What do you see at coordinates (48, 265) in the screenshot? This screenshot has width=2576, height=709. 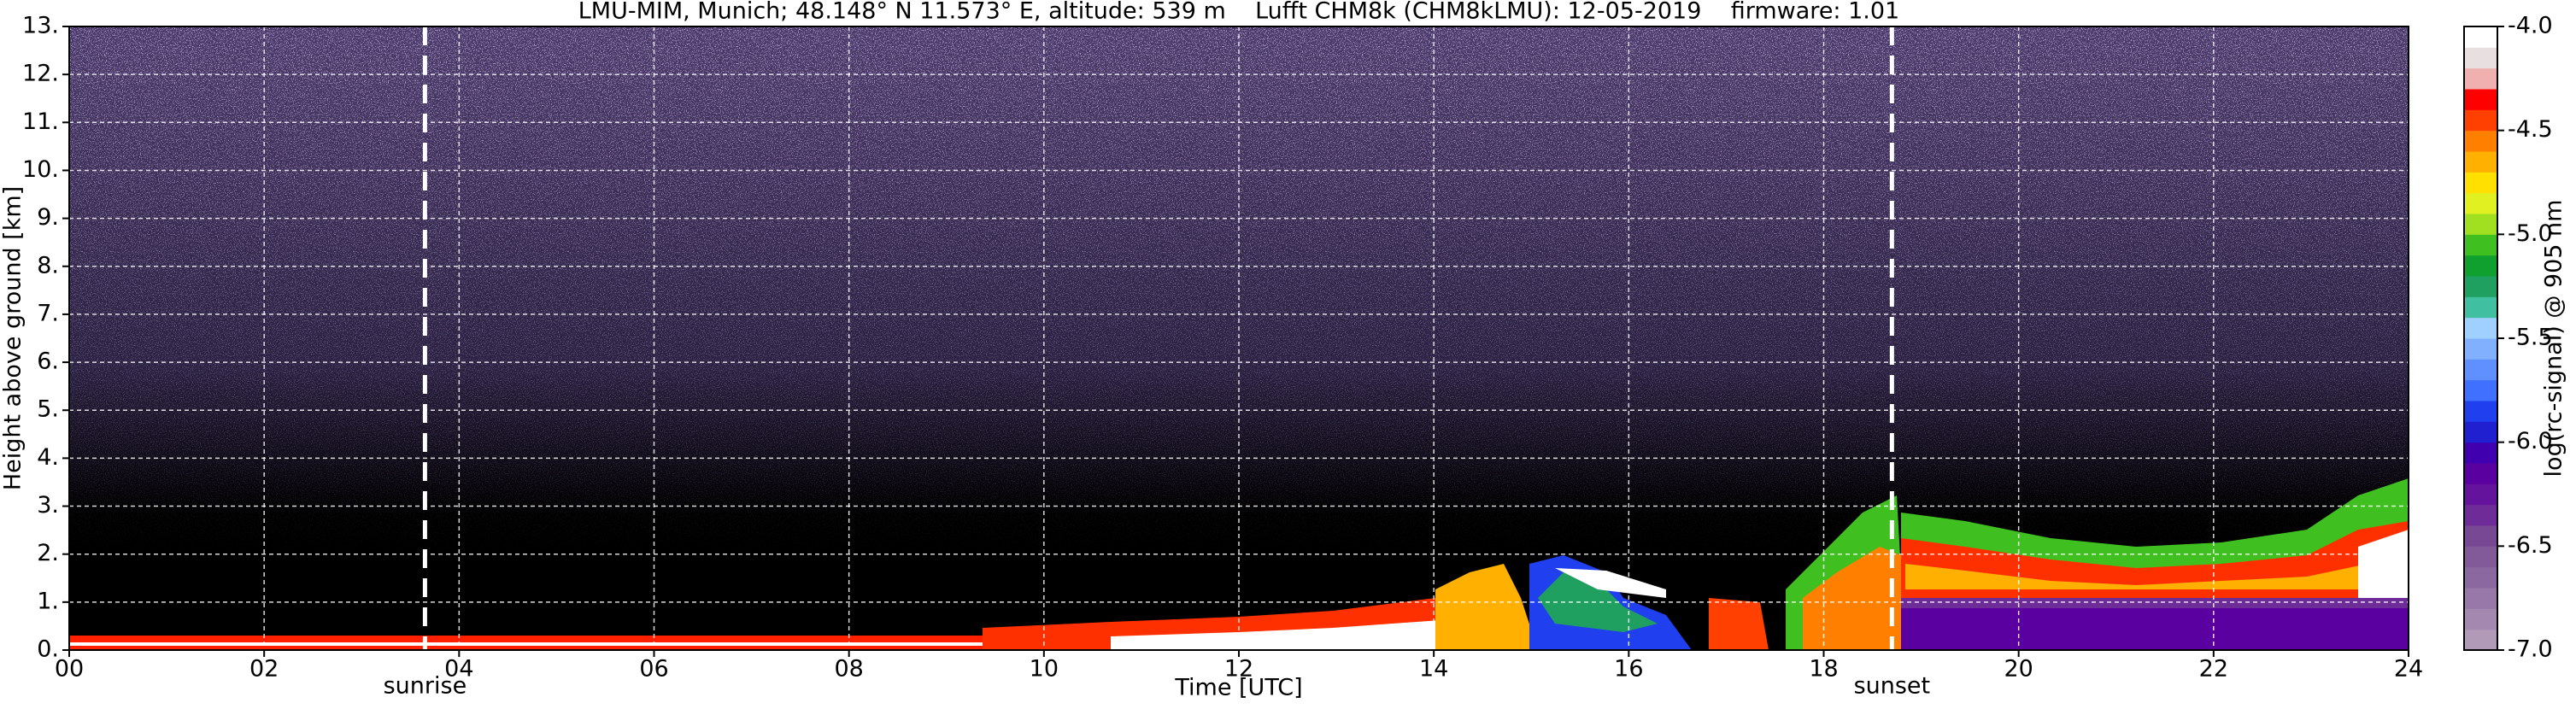 I see `y-tick-label: 8.` at bounding box center [48, 265].